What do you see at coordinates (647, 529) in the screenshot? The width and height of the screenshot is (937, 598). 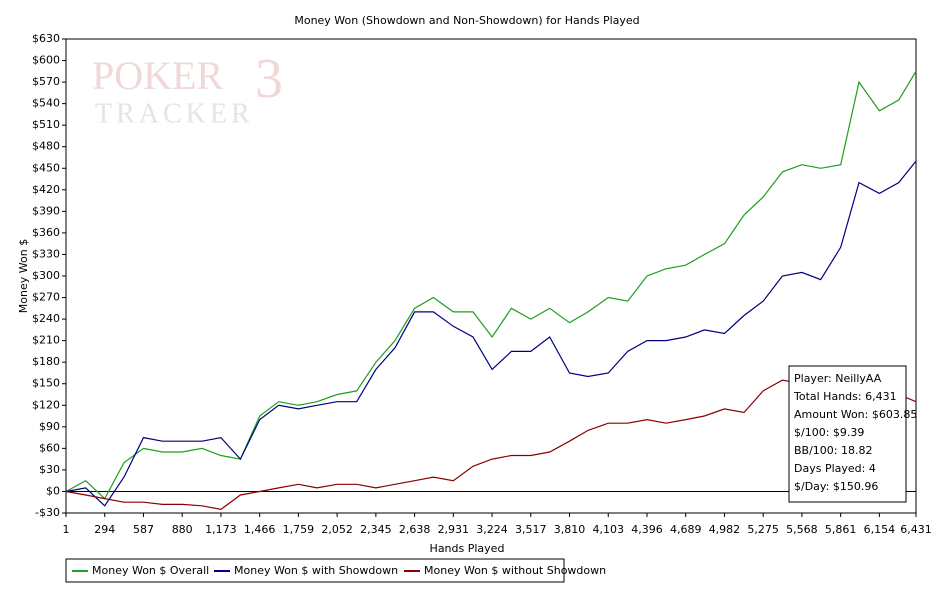 I see `x-tick-label: 4,396` at bounding box center [647, 529].